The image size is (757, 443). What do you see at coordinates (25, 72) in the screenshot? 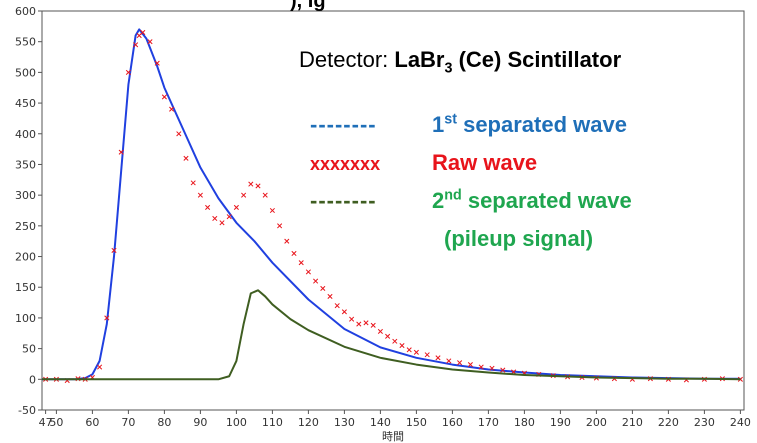
I see `y-tick-label: 500` at bounding box center [25, 72].